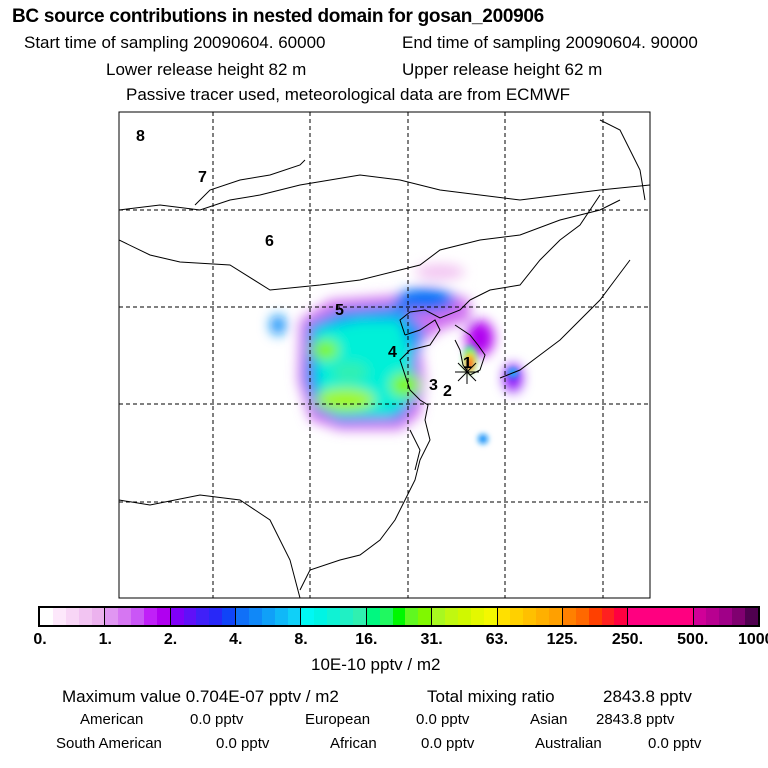 This screenshot has width=768, height=768. What do you see at coordinates (202, 177) in the screenshot?
I see `region-label-7: 7` at bounding box center [202, 177].